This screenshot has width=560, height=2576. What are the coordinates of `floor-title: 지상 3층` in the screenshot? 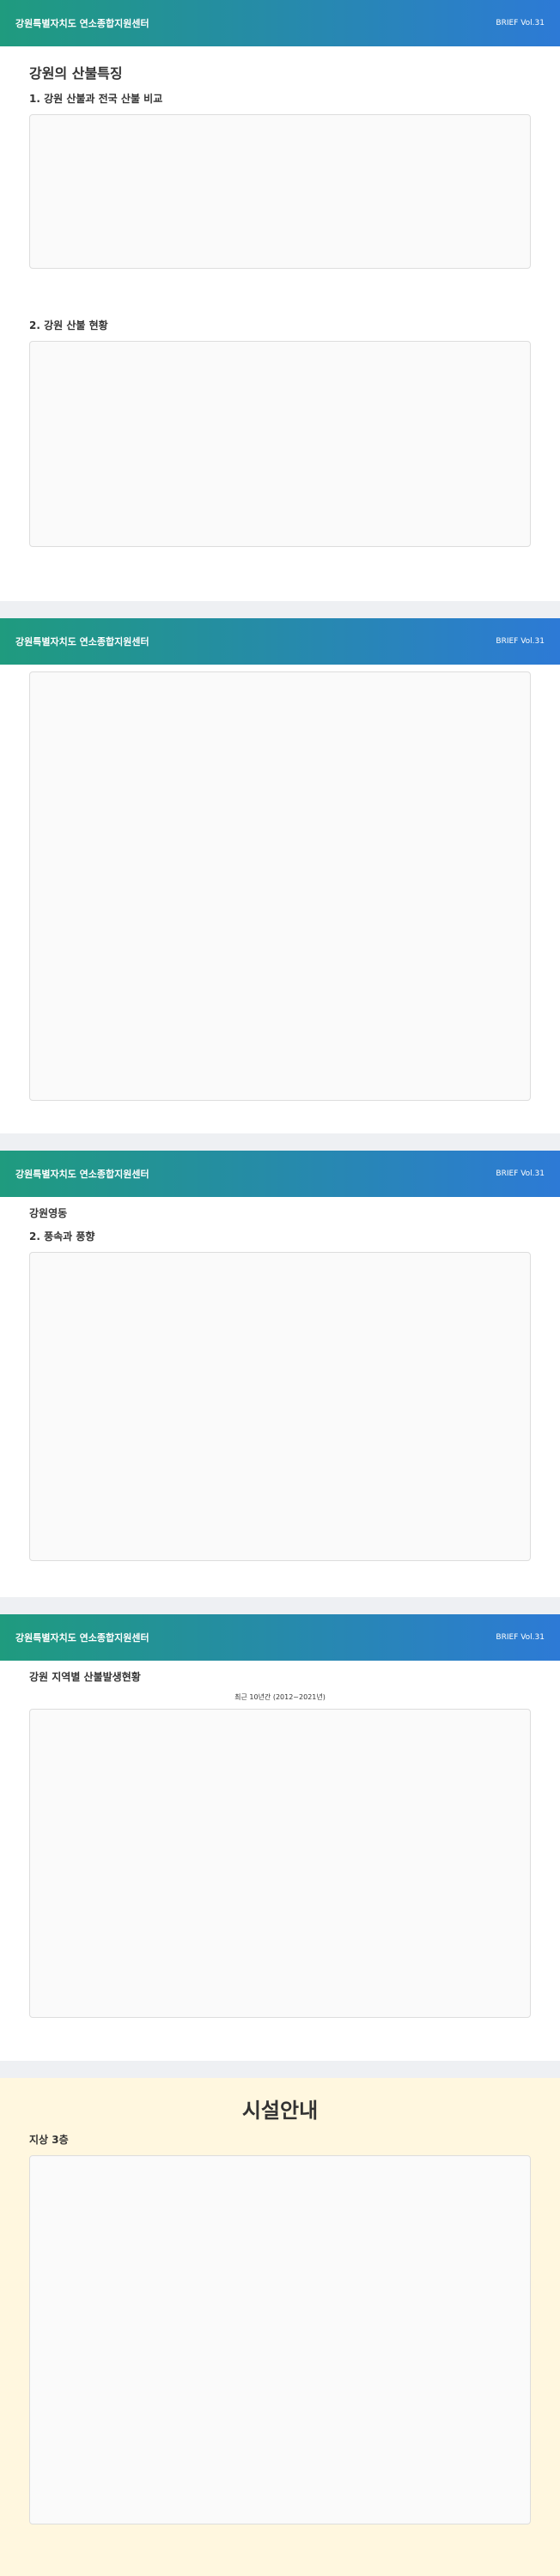 It's located at (49, 2140).